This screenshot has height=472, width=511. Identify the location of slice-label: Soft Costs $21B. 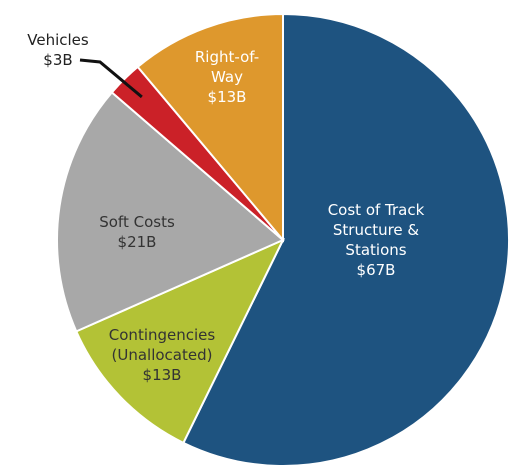
(137, 232).